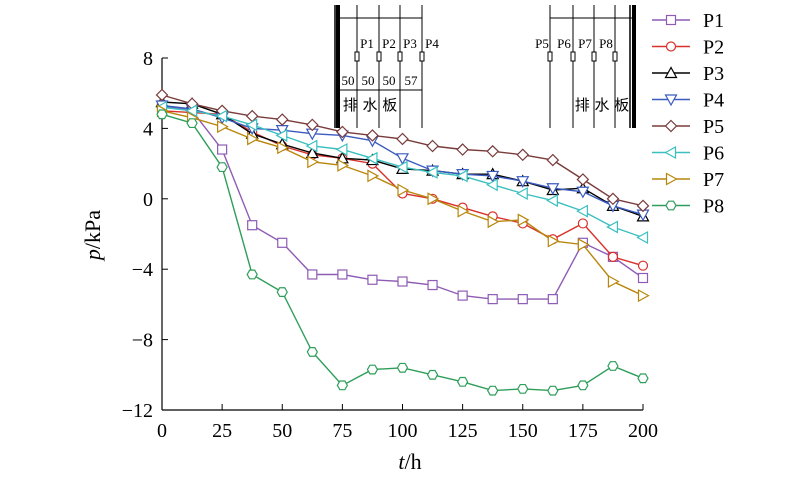 The height and width of the screenshot is (480, 800). I want to click on legend-label: P4, so click(713, 101).